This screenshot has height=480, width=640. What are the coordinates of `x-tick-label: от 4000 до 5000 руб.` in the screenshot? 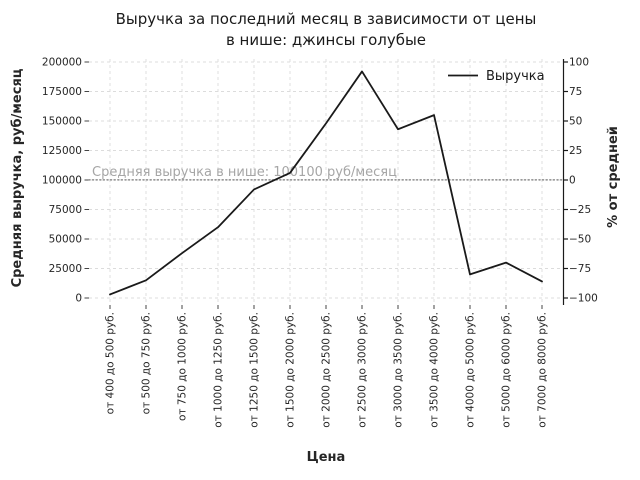 It's located at (471, 370).